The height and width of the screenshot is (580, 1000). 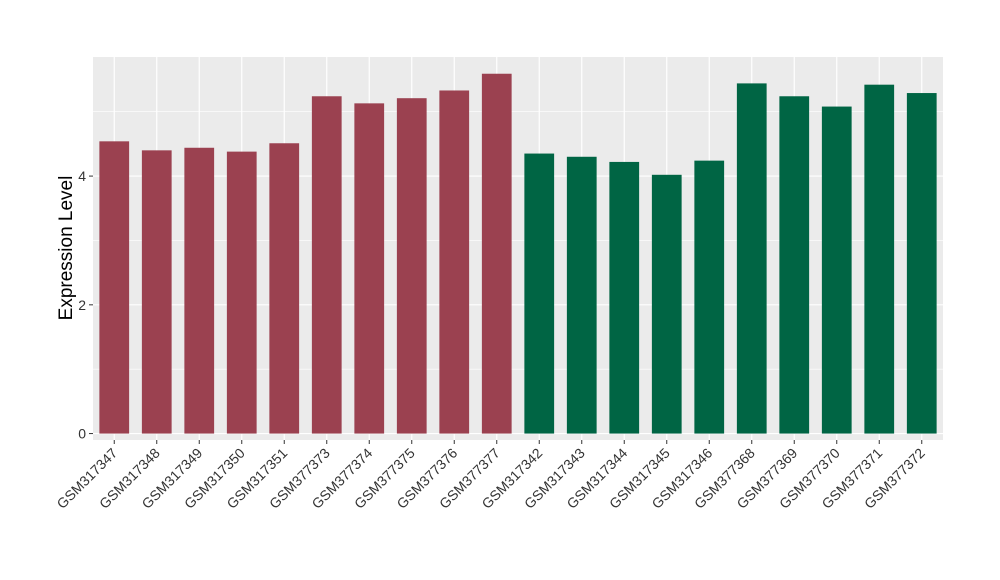 What do you see at coordinates (709, 297) in the screenshot?
I see `bar-GSM317346` at bounding box center [709, 297].